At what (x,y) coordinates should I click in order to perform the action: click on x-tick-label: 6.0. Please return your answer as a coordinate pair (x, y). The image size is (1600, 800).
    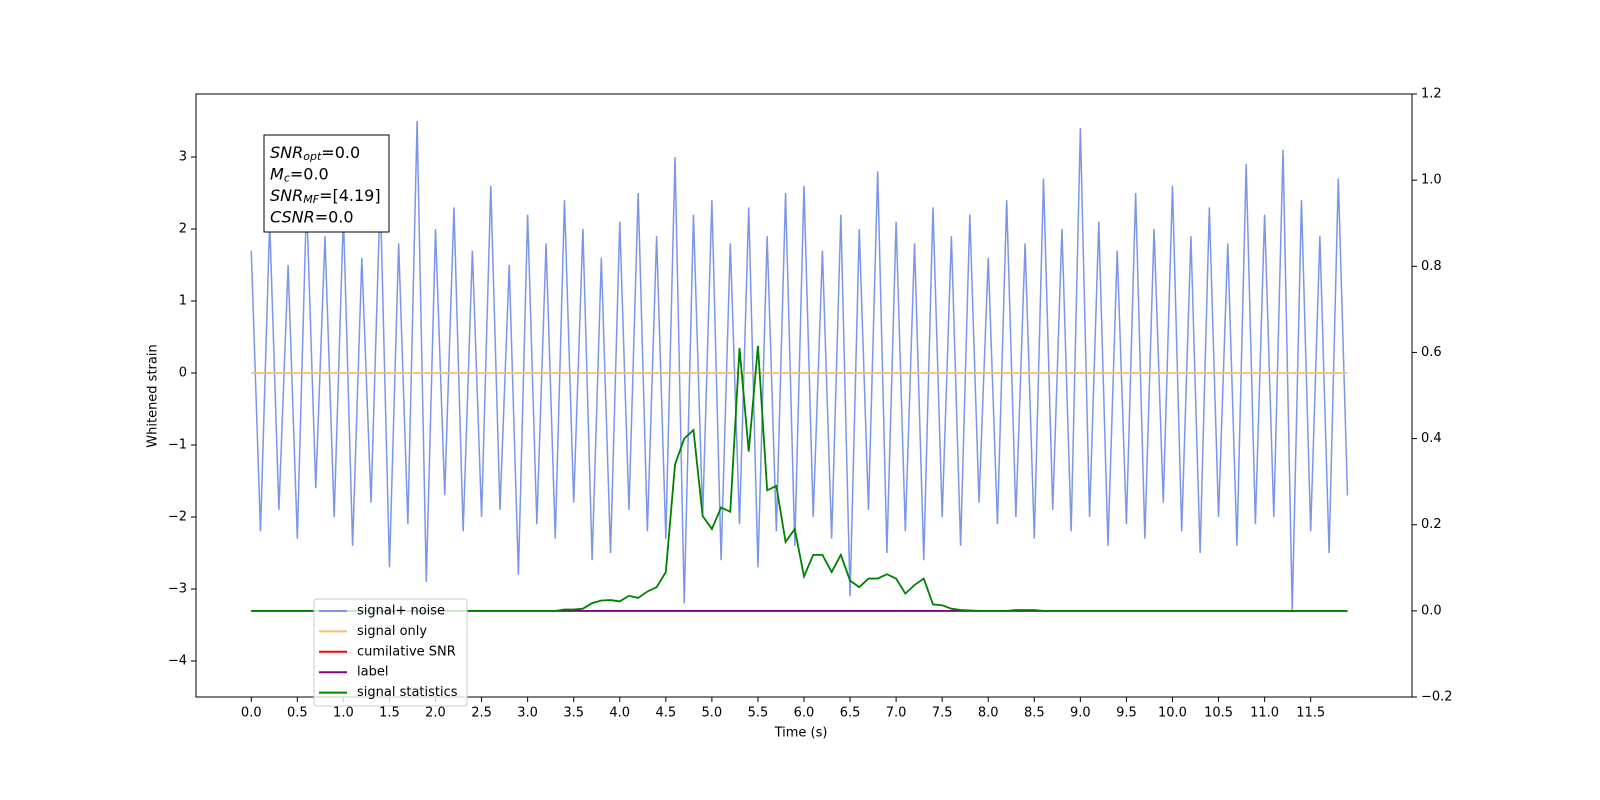
    Looking at the image, I should click on (804, 713).